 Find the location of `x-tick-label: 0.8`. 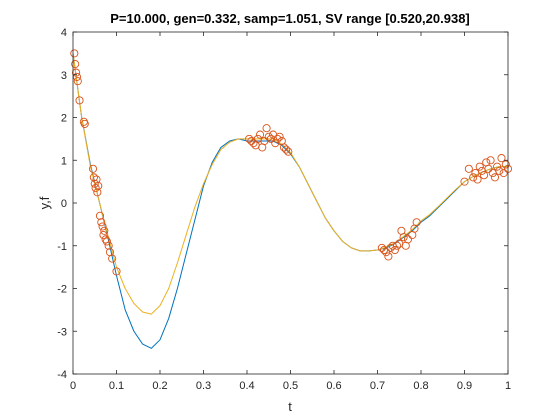

x-tick-label: 0.8 is located at coordinates (420, 386).